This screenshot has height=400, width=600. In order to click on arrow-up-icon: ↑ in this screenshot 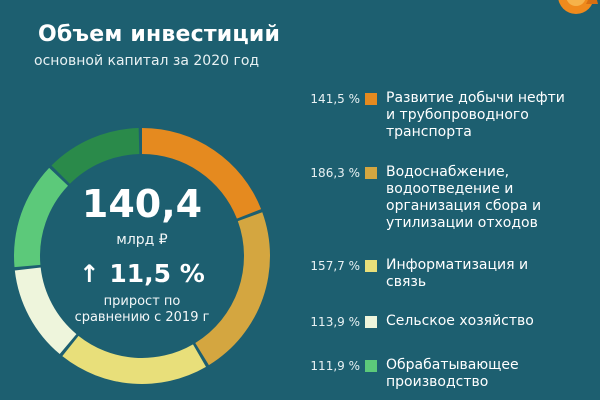, I will do `click(89, 274)`.